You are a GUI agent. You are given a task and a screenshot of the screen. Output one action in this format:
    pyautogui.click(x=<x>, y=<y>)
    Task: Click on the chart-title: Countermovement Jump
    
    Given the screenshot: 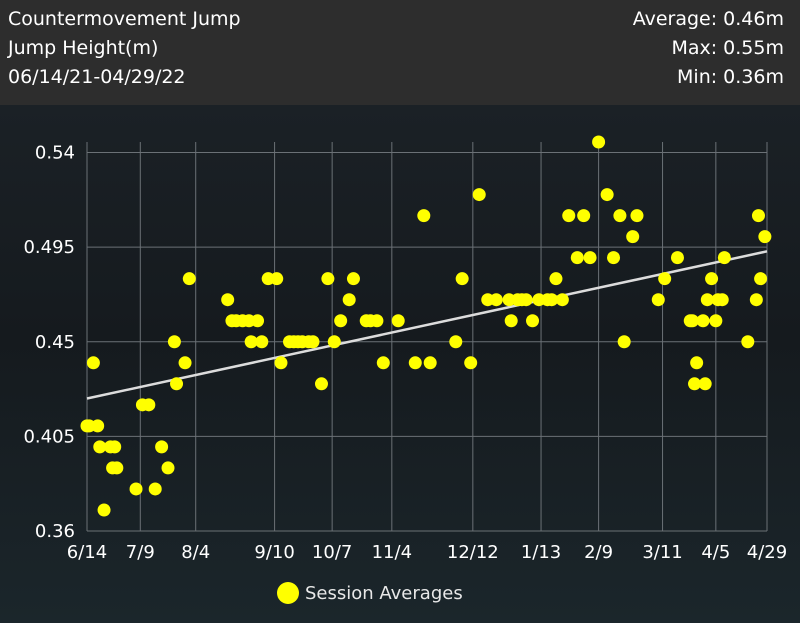 What is the action you would take?
    pyautogui.click(x=124, y=19)
    